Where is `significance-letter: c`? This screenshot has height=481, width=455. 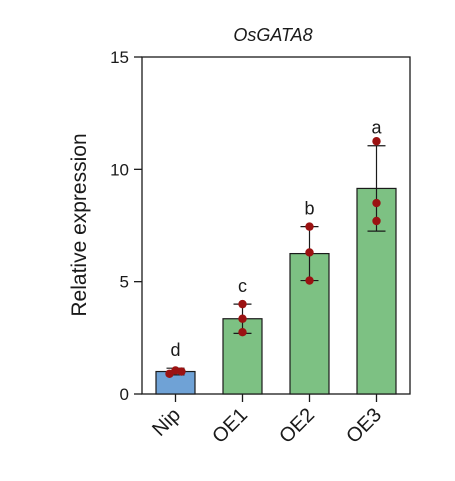 significance-letter: c is located at coordinates (242, 286).